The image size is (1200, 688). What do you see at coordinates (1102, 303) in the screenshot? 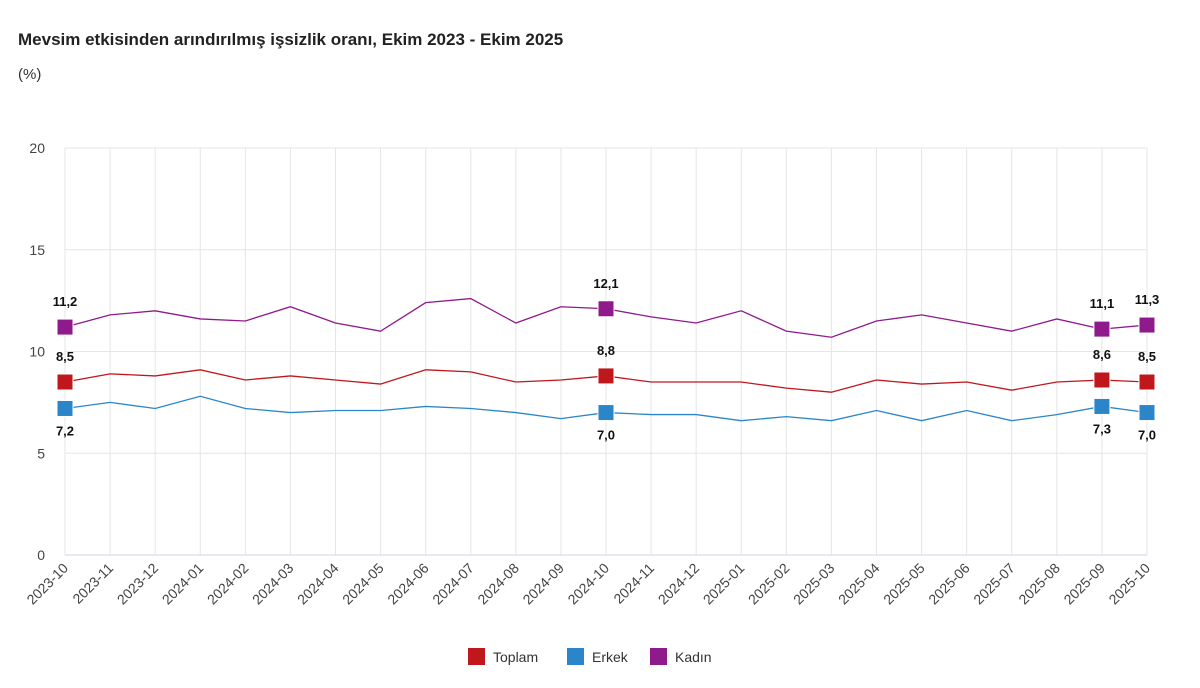
I see `data-label: 11,1` at bounding box center [1102, 303].